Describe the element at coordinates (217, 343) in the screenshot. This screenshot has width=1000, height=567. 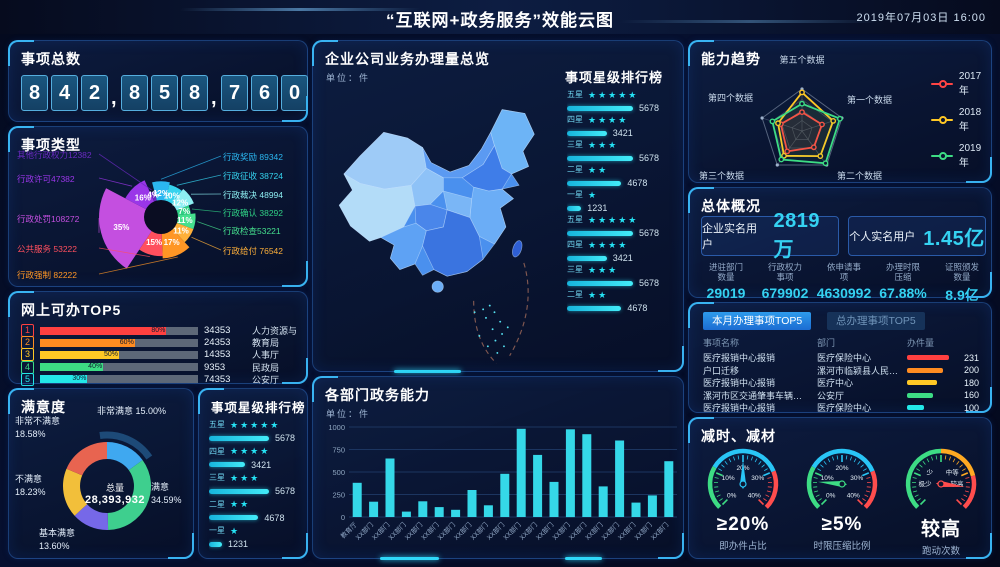
I see `bar-value: 24353` at that location.